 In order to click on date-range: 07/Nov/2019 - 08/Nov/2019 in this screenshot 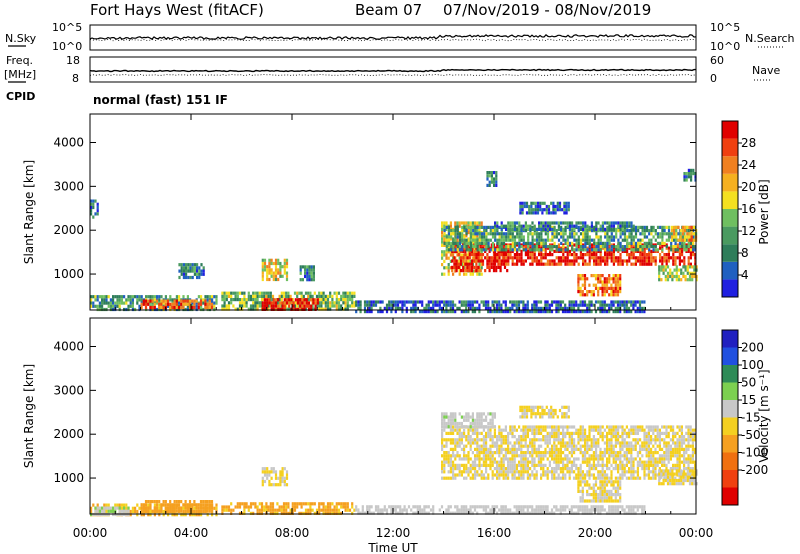, I will do `click(547, 10)`.